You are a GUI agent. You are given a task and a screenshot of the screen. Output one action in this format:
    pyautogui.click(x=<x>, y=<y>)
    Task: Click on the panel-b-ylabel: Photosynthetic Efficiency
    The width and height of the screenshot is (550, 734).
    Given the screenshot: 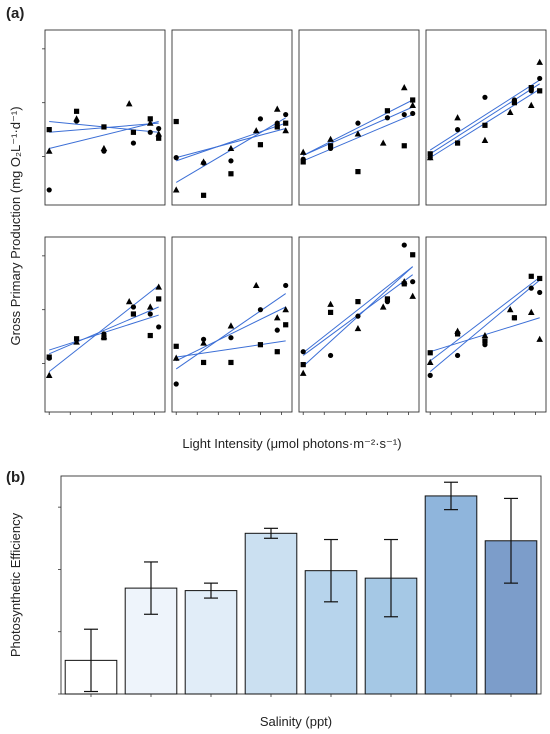 What is the action you would take?
    pyautogui.click(x=15, y=584)
    